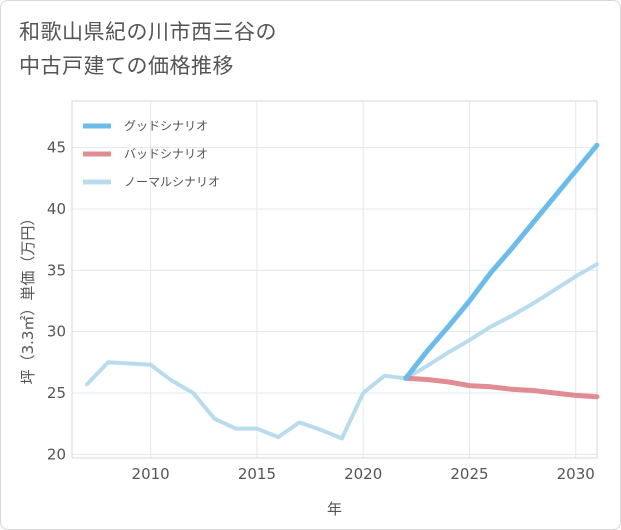 The image size is (621, 530). What do you see at coordinates (56, 301) in the screenshot?
I see `y-axis-ticks: 20 25 30 35 40 45` at bounding box center [56, 301].